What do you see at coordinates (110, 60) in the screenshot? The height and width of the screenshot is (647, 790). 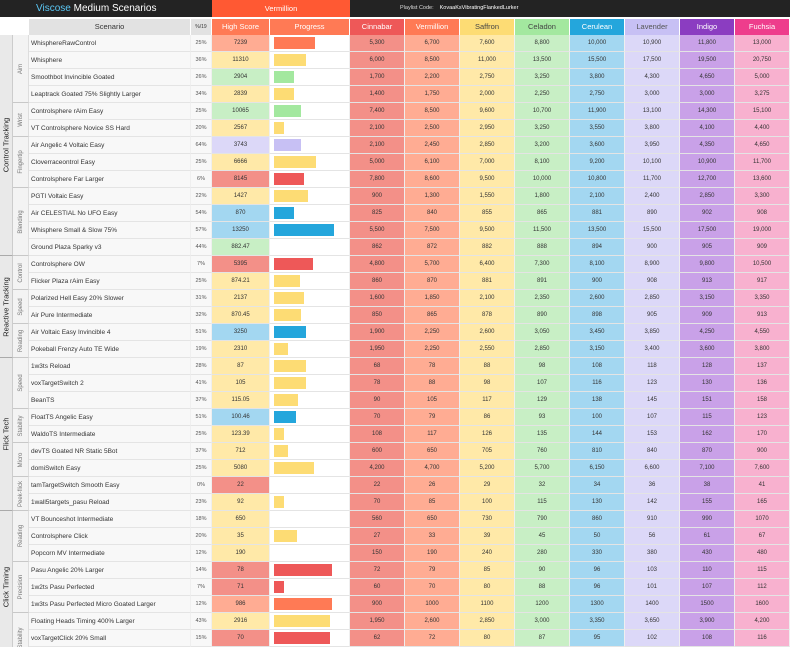 I see `scenario-name: Whisphere` at bounding box center [110, 60].